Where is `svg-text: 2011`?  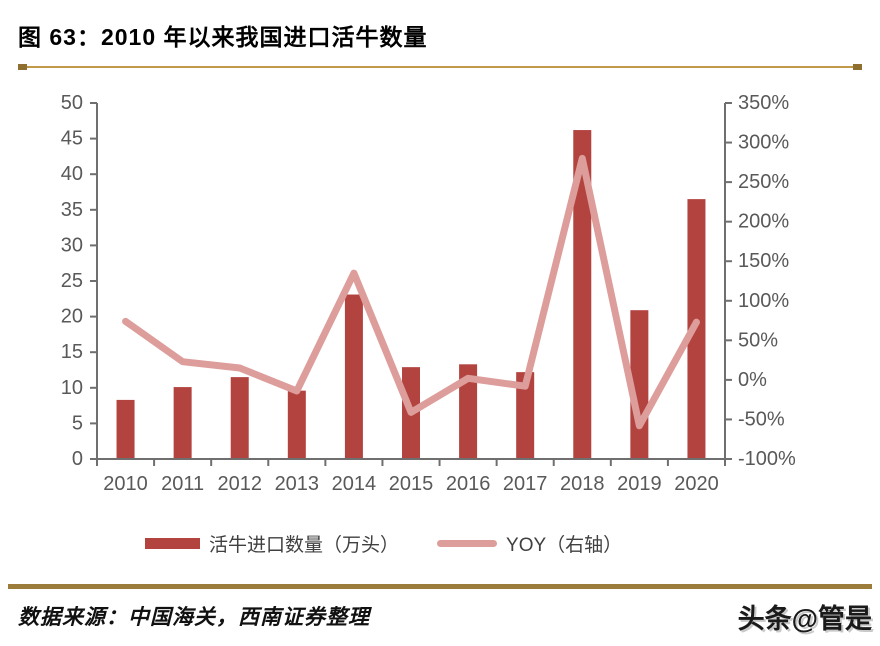 svg-text: 2011 is located at coordinates (182, 484).